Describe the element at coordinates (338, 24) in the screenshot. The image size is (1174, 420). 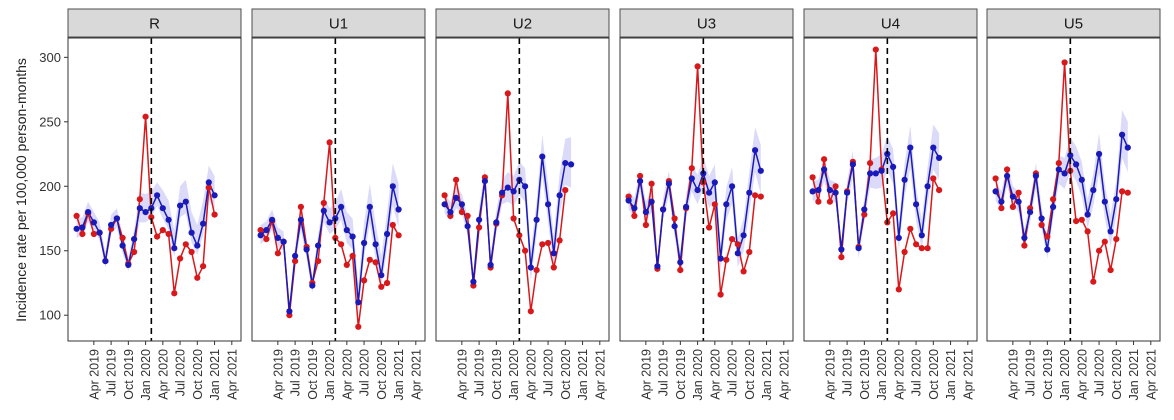
I see `facet-strip-label: U1` at that location.